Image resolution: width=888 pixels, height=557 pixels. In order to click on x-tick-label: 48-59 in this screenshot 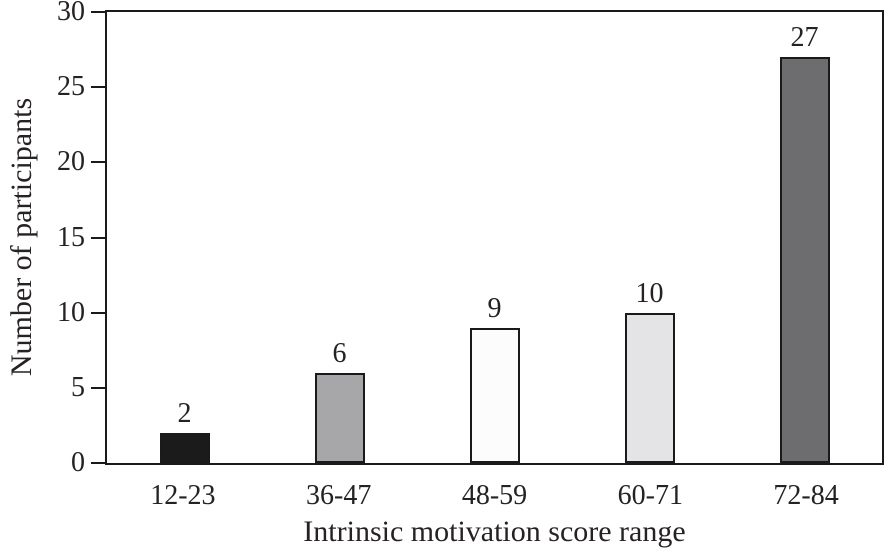, I will do `click(494, 495)`.